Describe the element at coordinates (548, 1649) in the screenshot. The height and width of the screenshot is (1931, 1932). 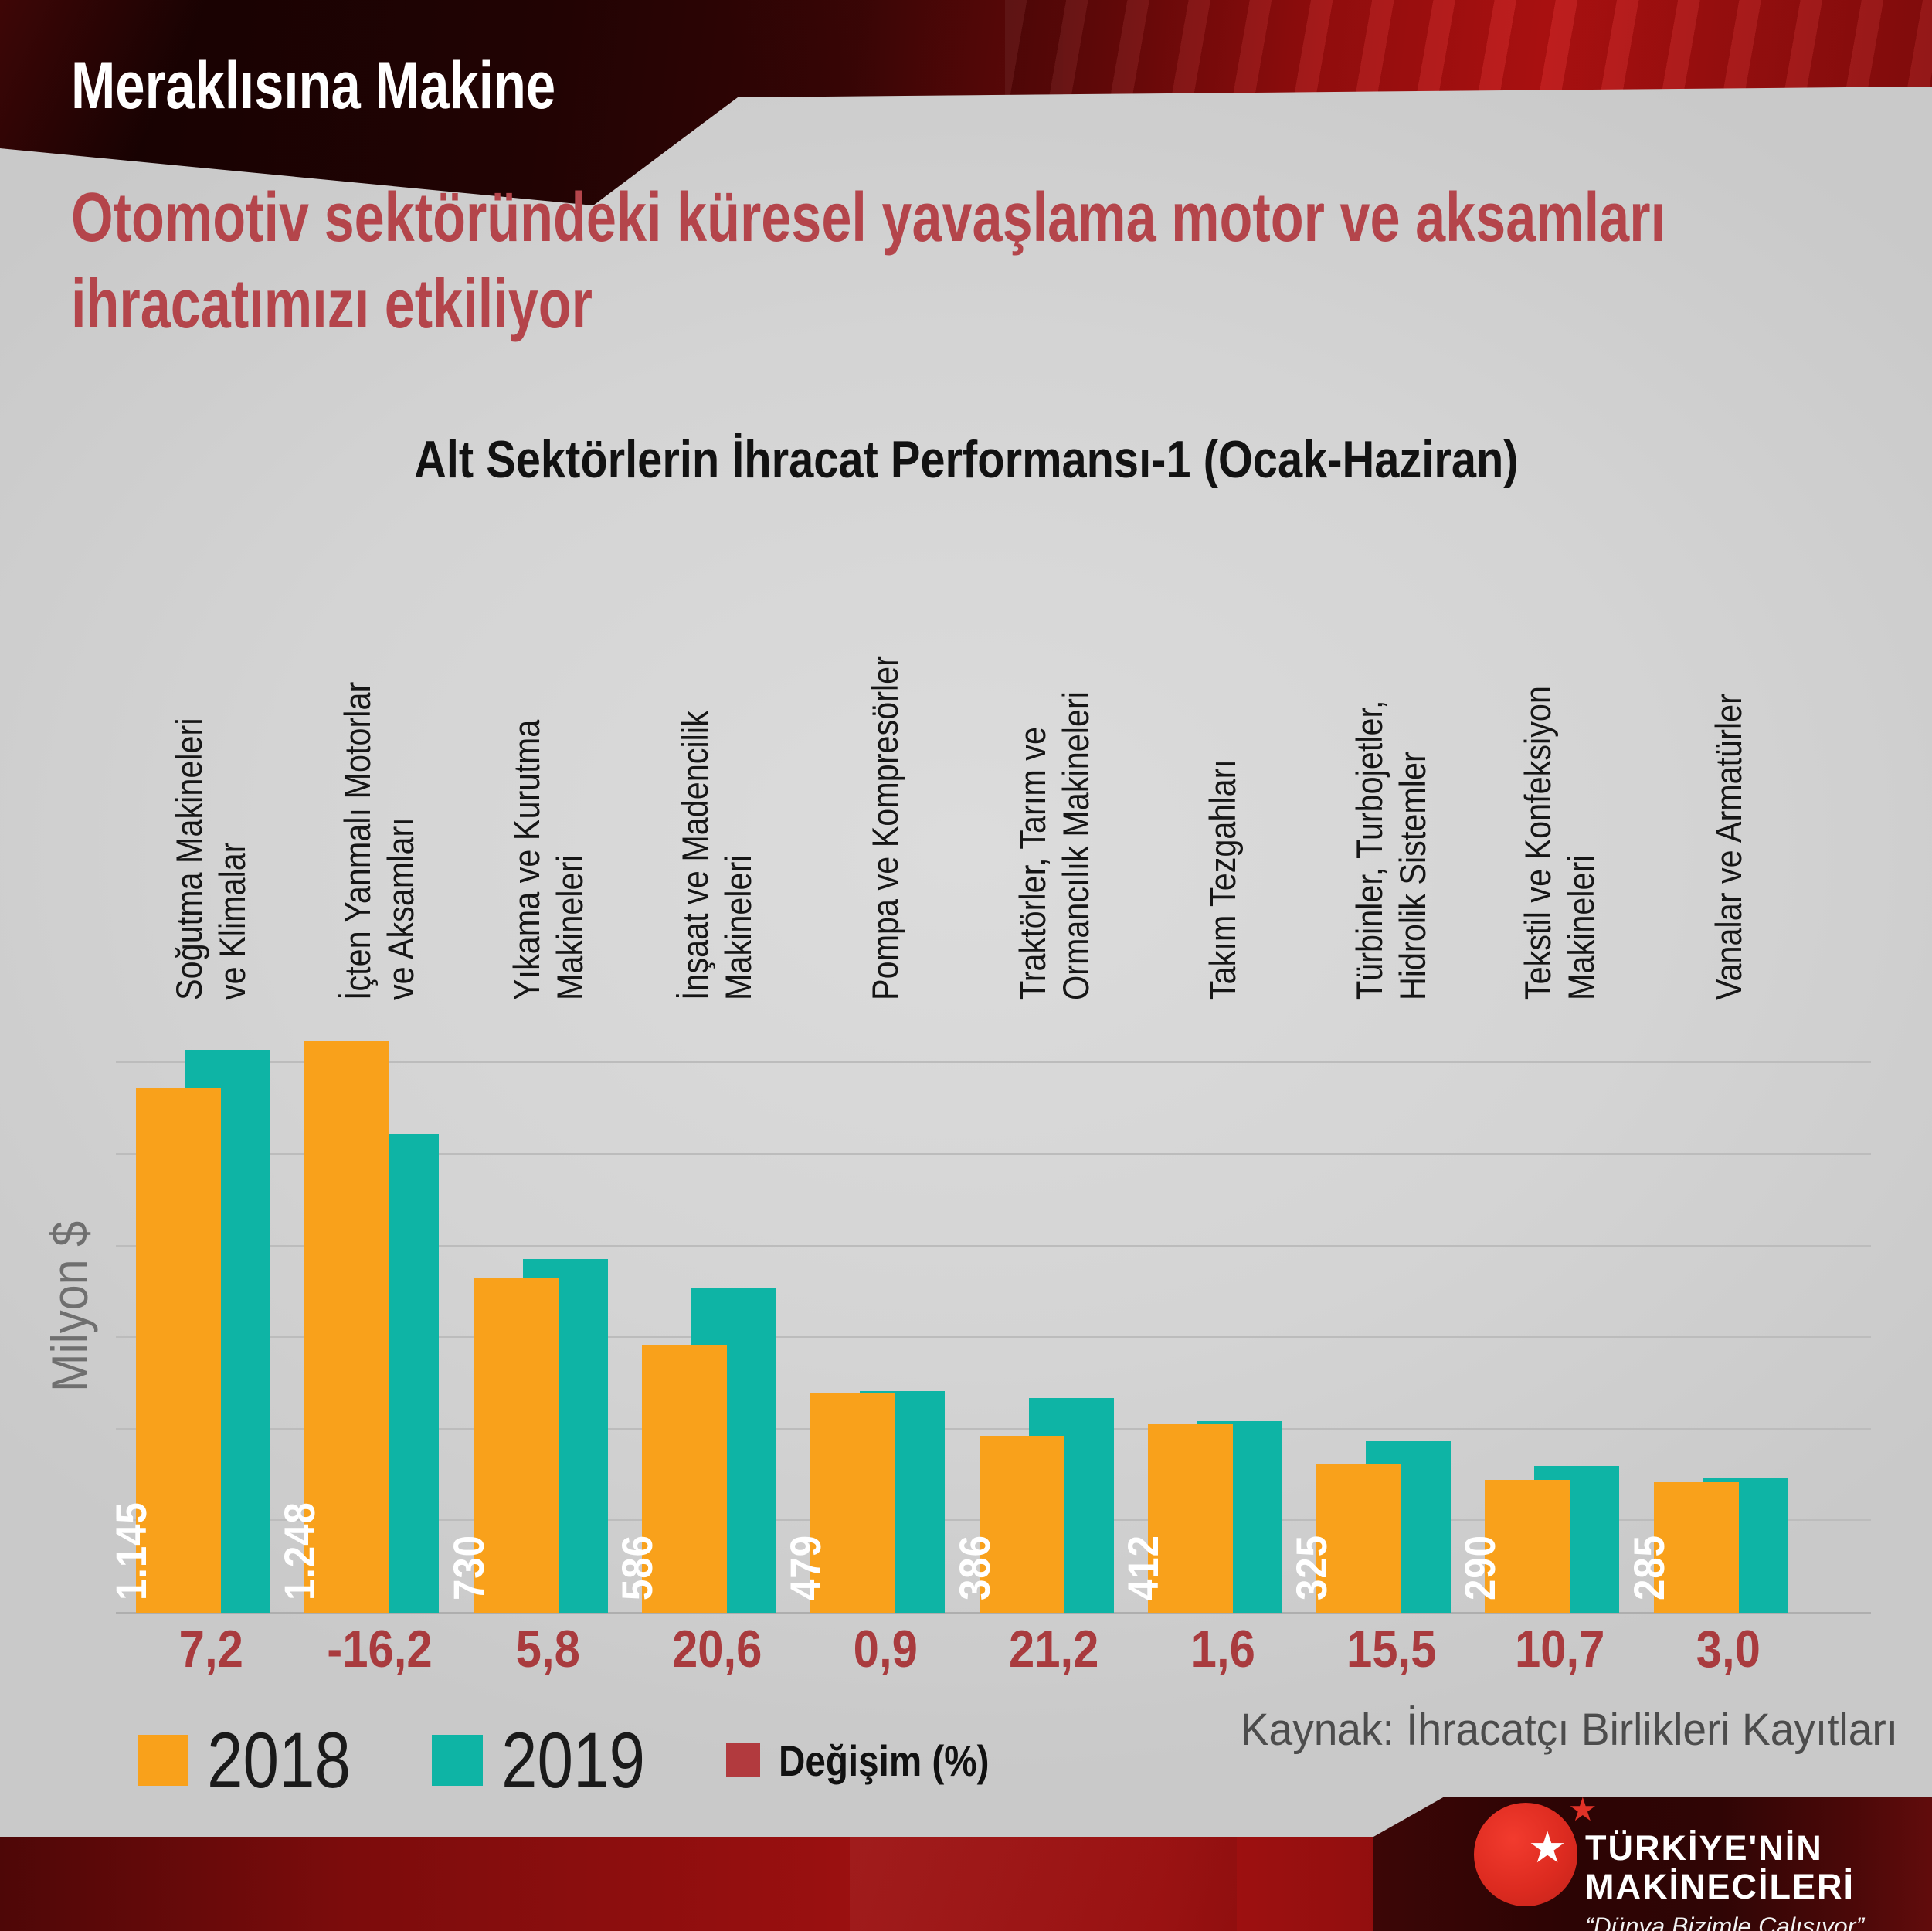
I see `change-value: 5,8` at that location.